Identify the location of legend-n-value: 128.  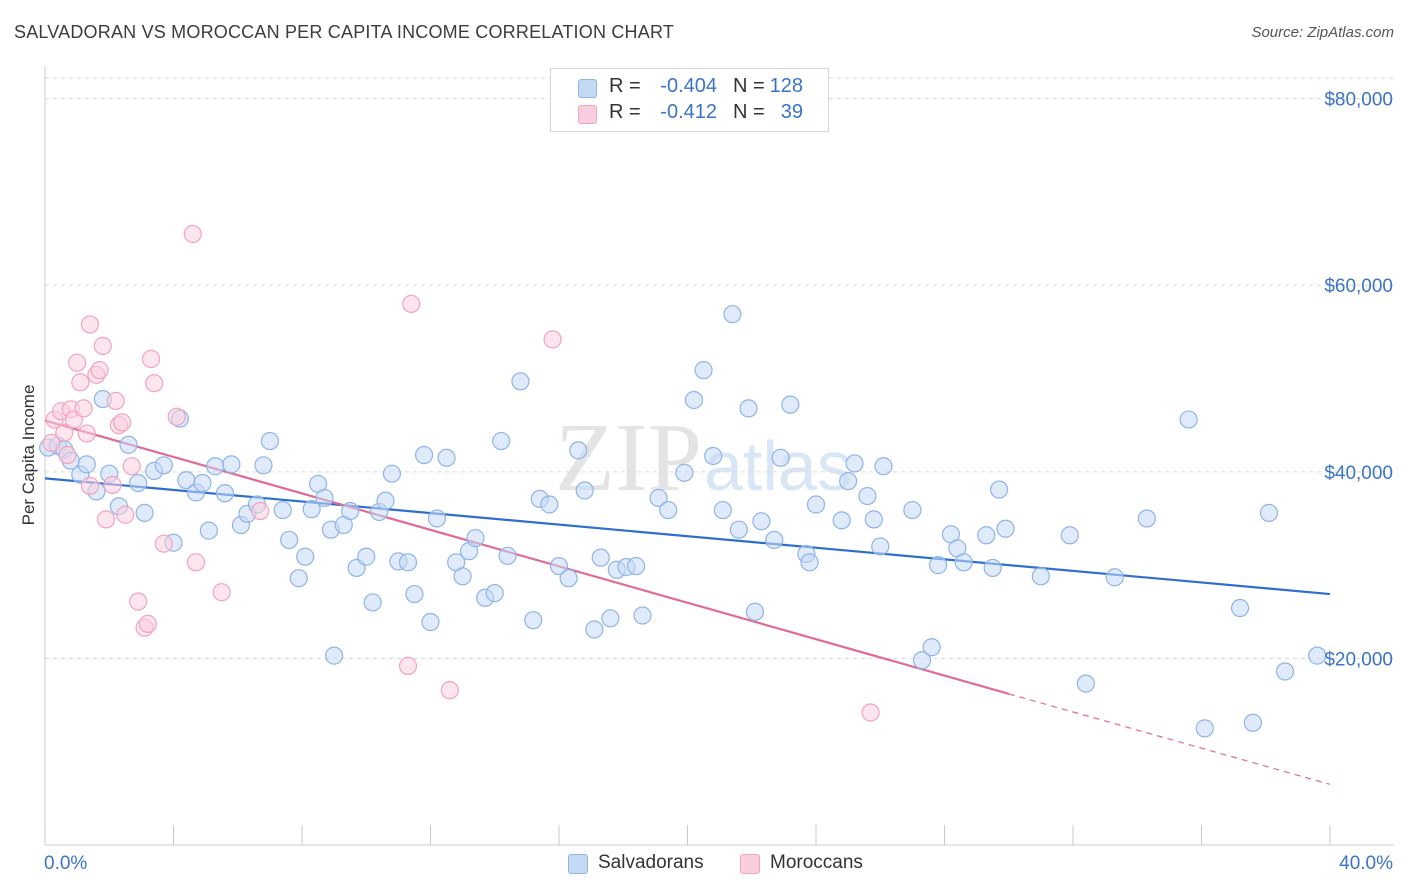
(786, 86).